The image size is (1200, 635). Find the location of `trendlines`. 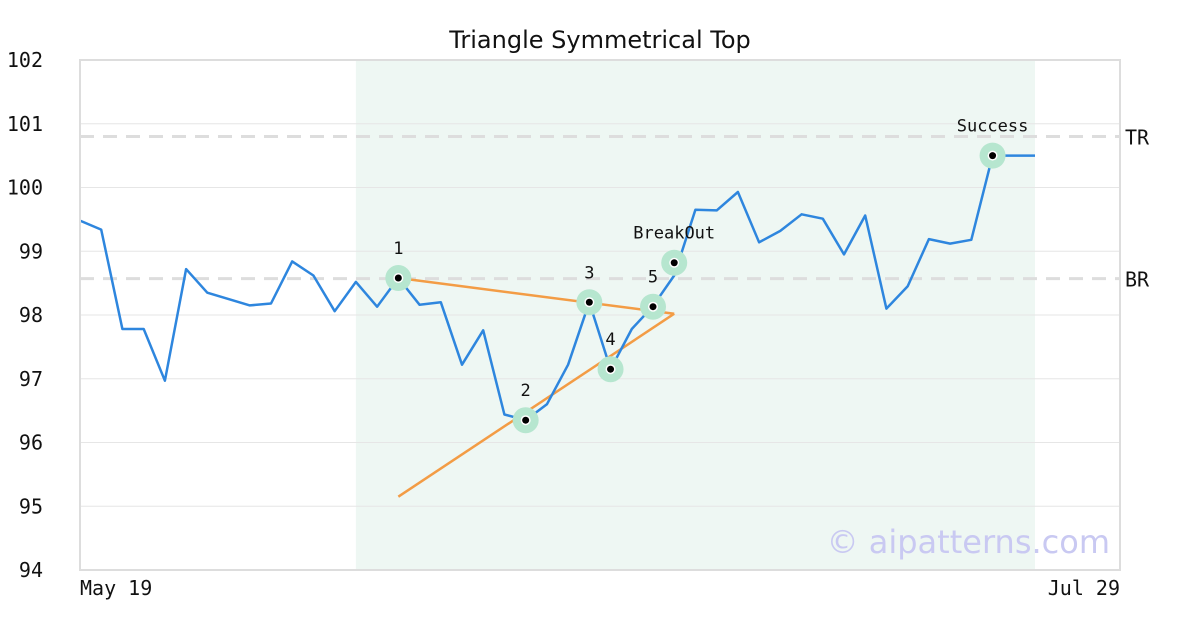

trendlines is located at coordinates (536, 387).